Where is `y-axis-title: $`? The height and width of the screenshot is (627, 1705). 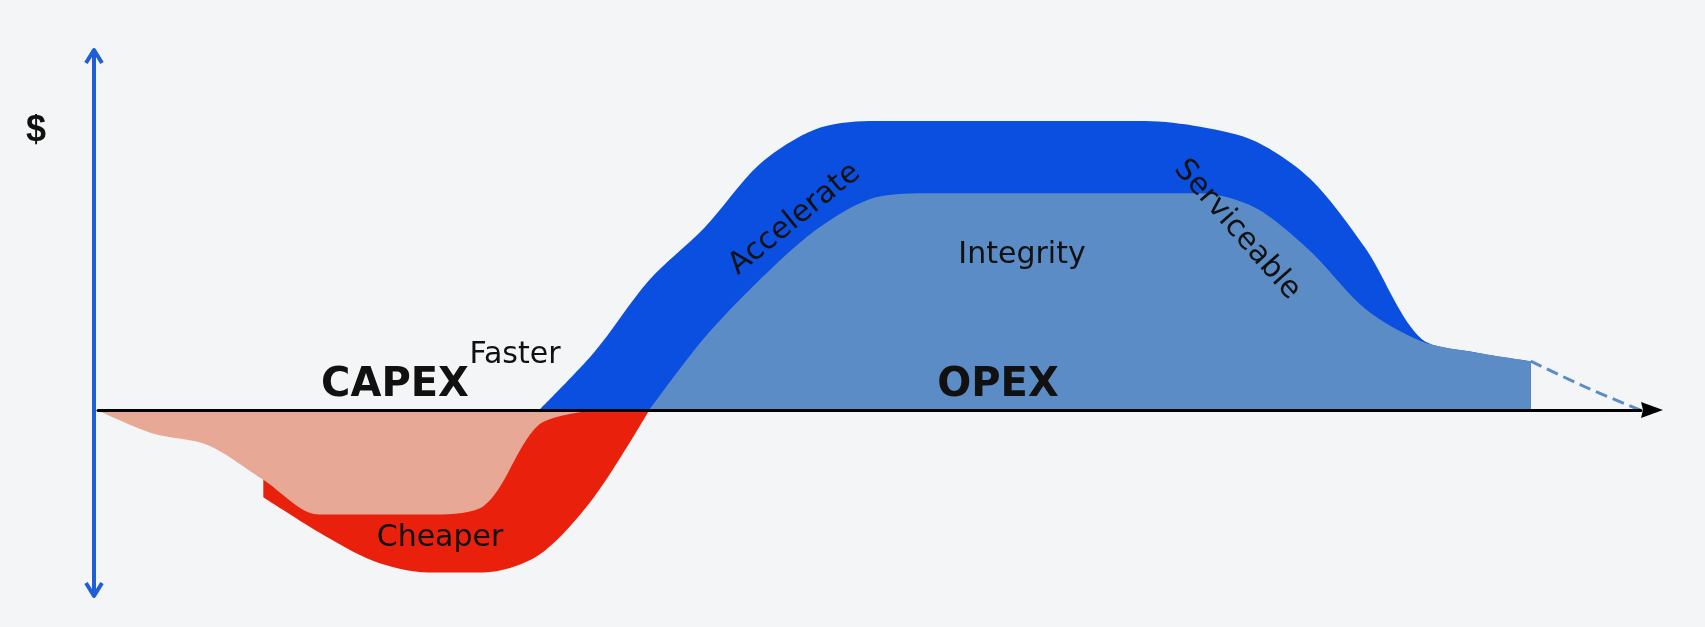 y-axis-title: $ is located at coordinates (36, 128).